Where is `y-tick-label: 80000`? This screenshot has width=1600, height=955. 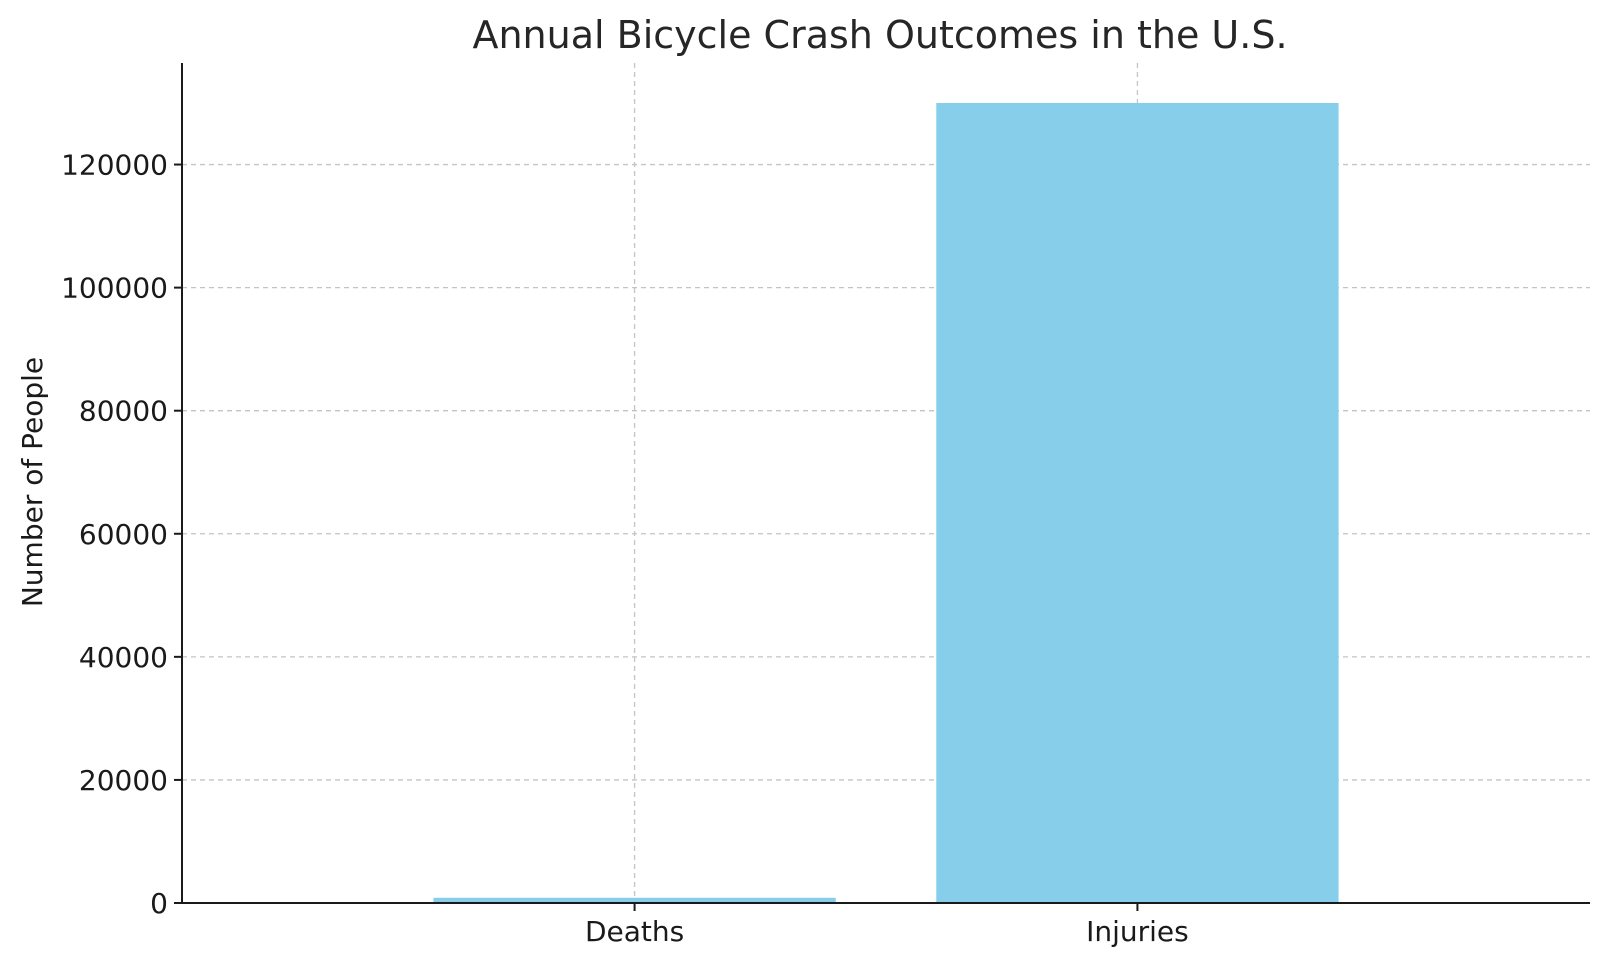 y-tick-label: 80000 is located at coordinates (123, 411).